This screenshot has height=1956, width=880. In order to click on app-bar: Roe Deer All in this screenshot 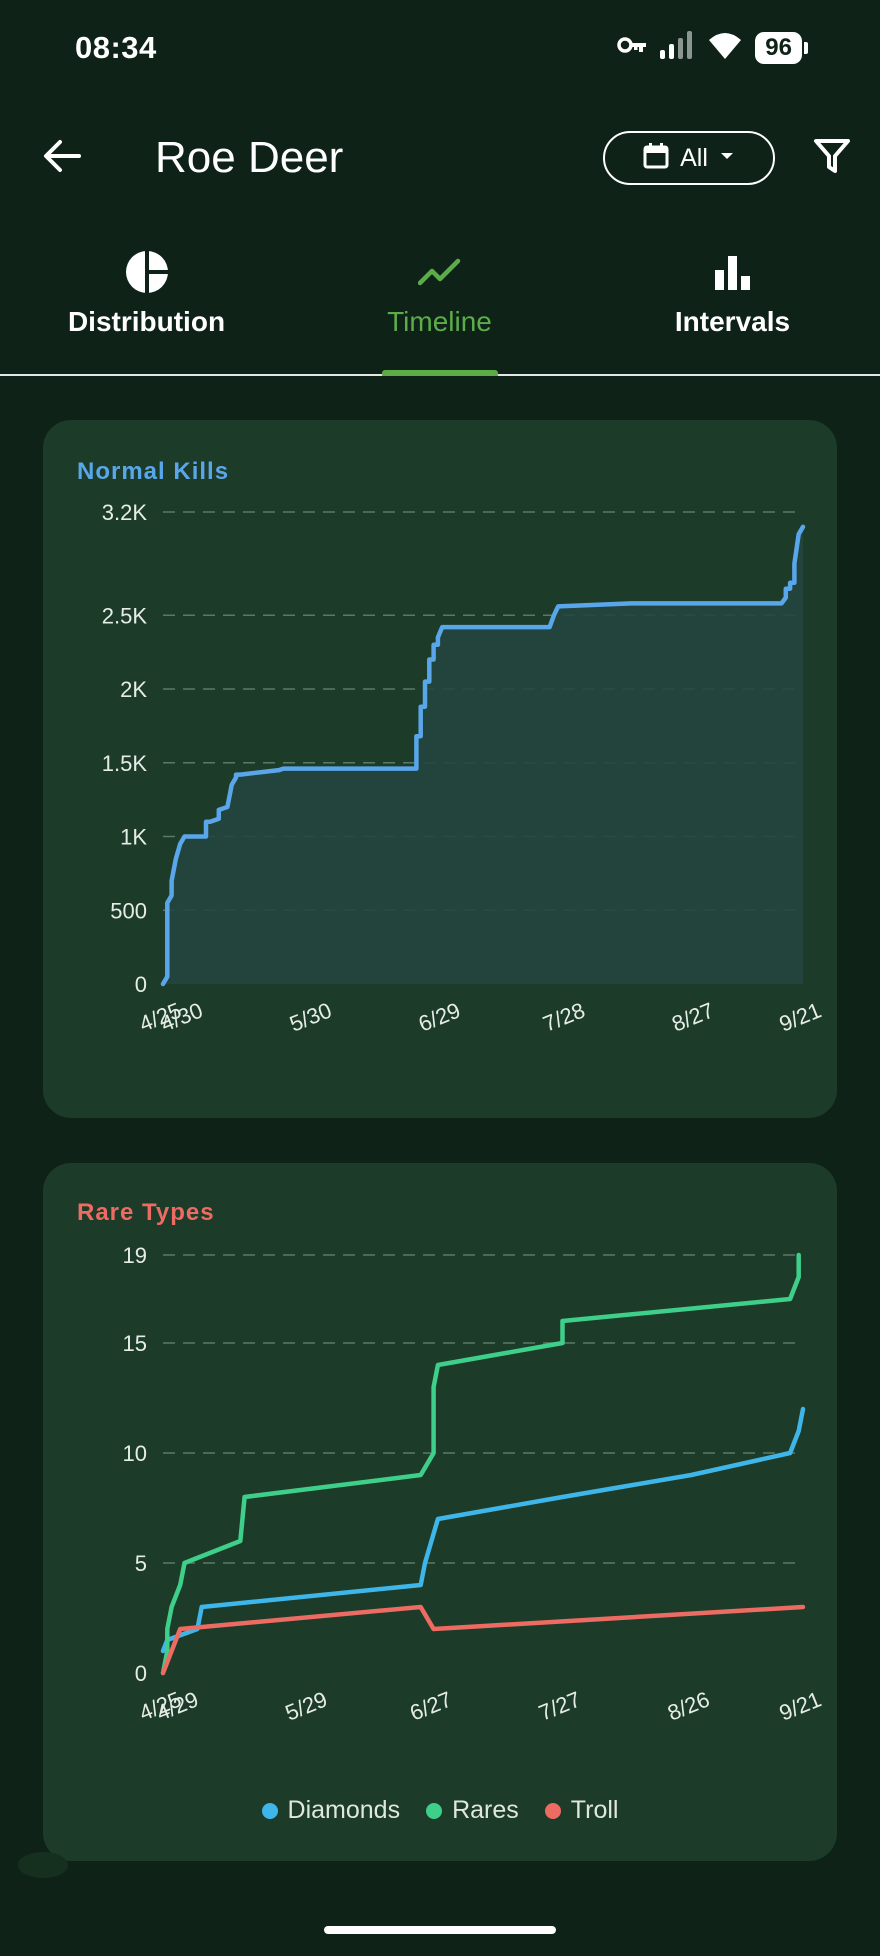, I will do `click(440, 160)`.